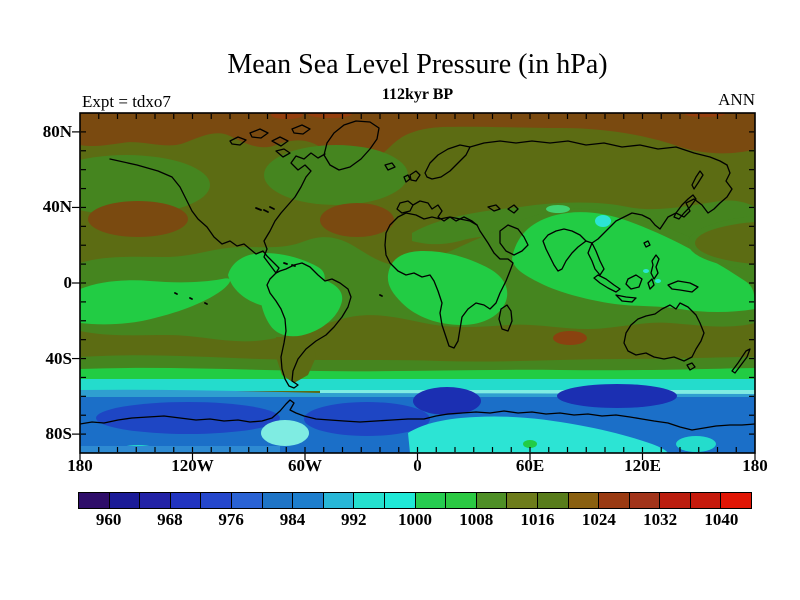  Describe the element at coordinates (514, 240) in the screenshot. I see `coast-arabia` at that location.